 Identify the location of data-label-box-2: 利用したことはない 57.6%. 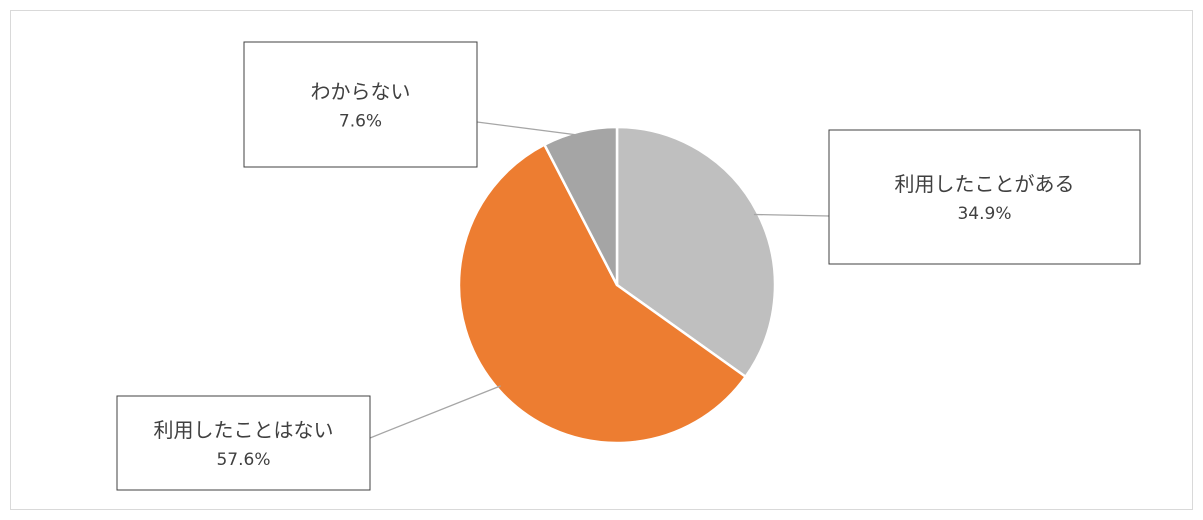
(243, 443).